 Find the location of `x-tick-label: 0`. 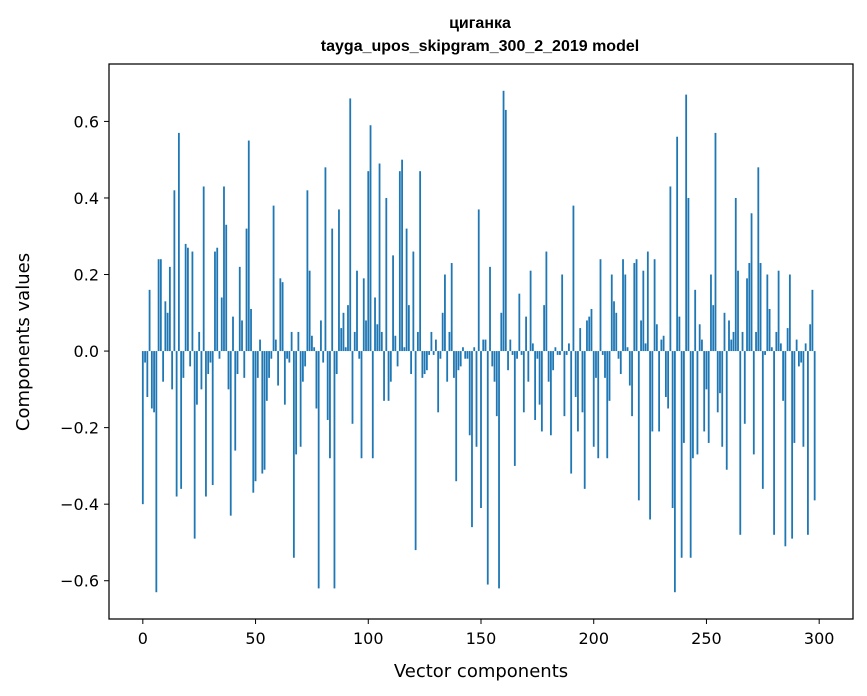

x-tick-label: 0 is located at coordinates (143, 638).